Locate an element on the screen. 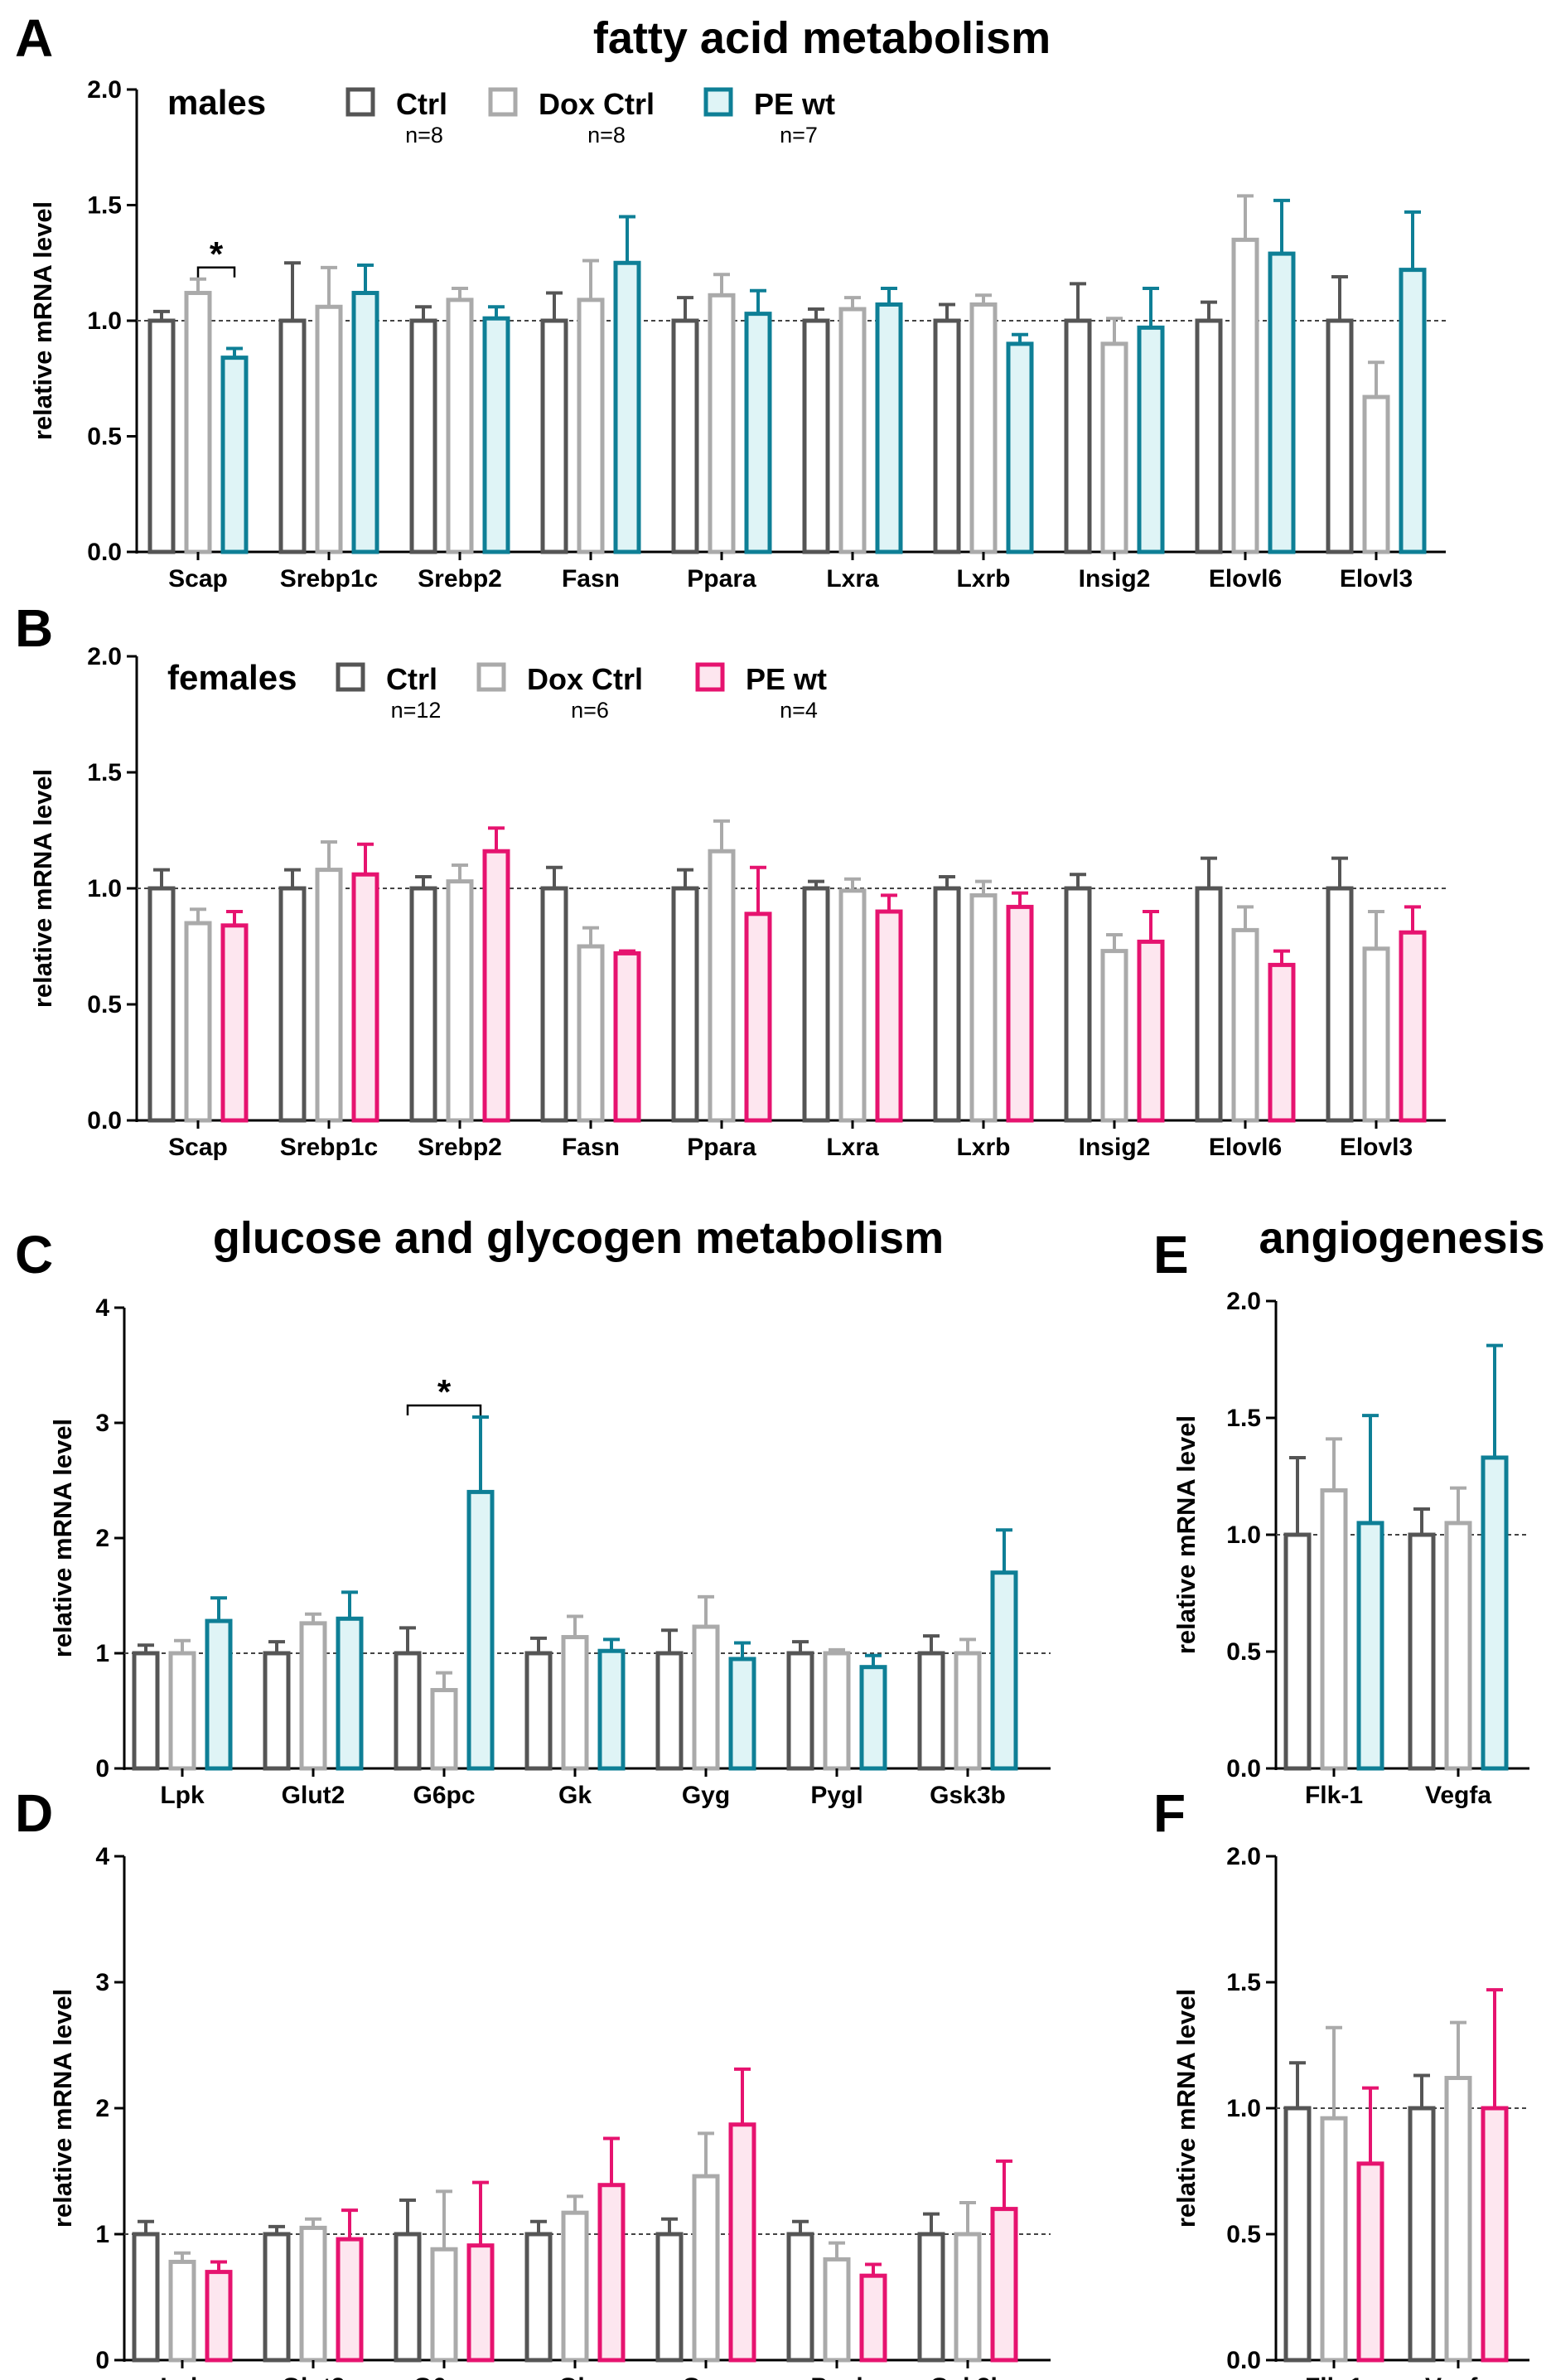  legend-swatch-ctrl is located at coordinates (350, 677).